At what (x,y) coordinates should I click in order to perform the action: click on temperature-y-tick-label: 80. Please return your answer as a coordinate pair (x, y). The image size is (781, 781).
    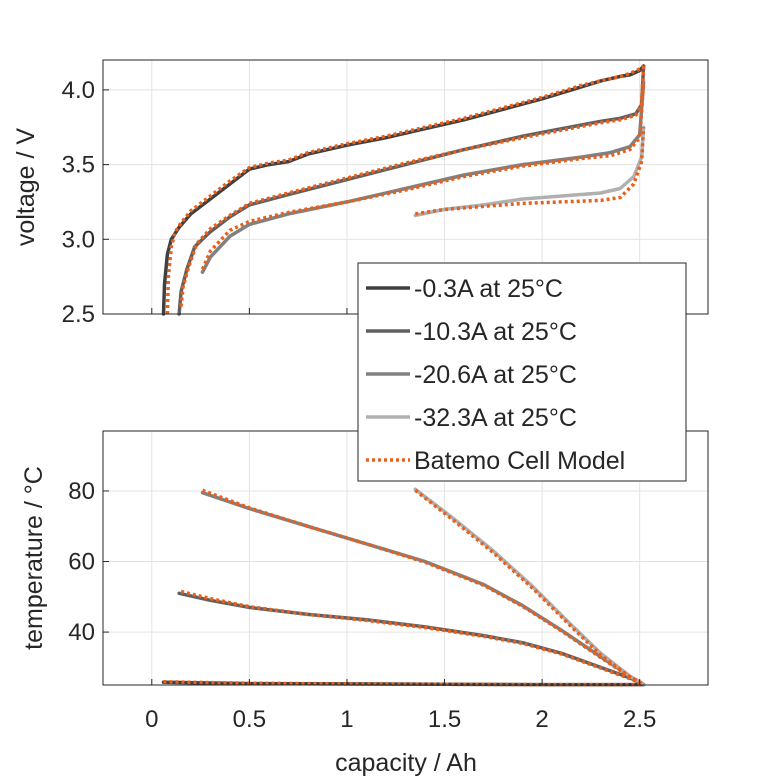
    Looking at the image, I should click on (81, 491).